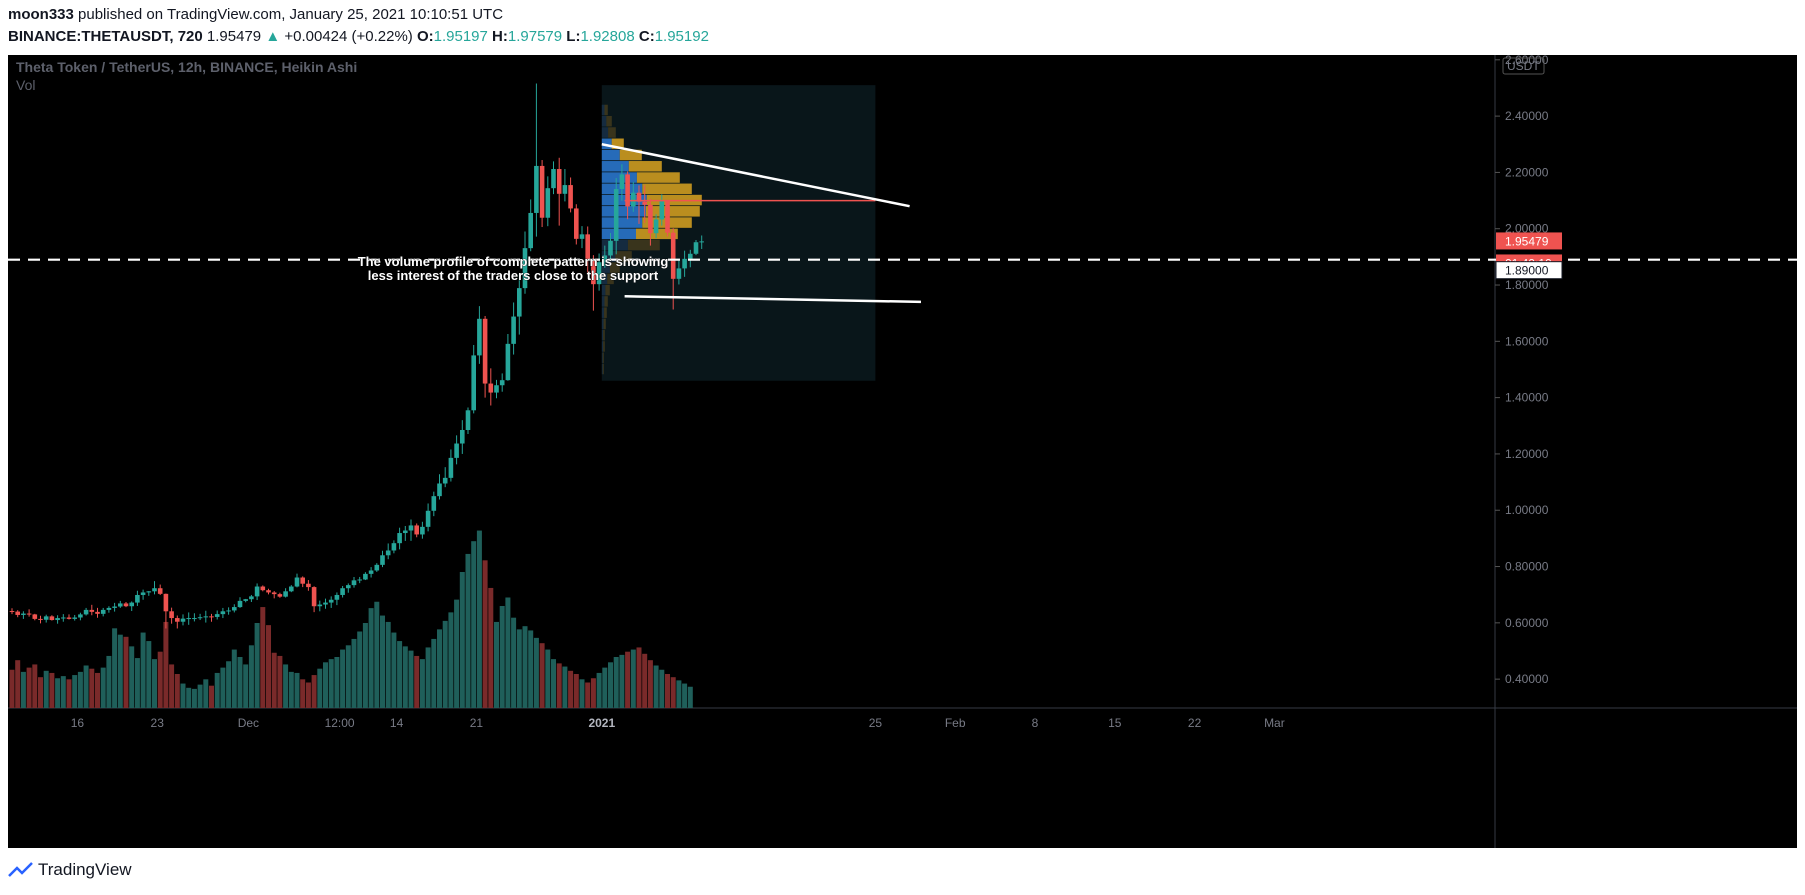 The image size is (1805, 895). What do you see at coordinates (20, 869) in the screenshot?
I see `tradingview-logo-icon` at bounding box center [20, 869].